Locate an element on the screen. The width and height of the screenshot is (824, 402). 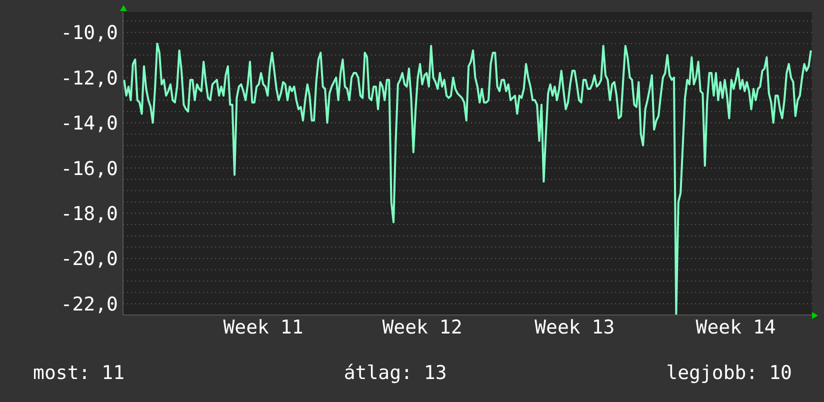
text: most: 11 is located at coordinates (79, 373).